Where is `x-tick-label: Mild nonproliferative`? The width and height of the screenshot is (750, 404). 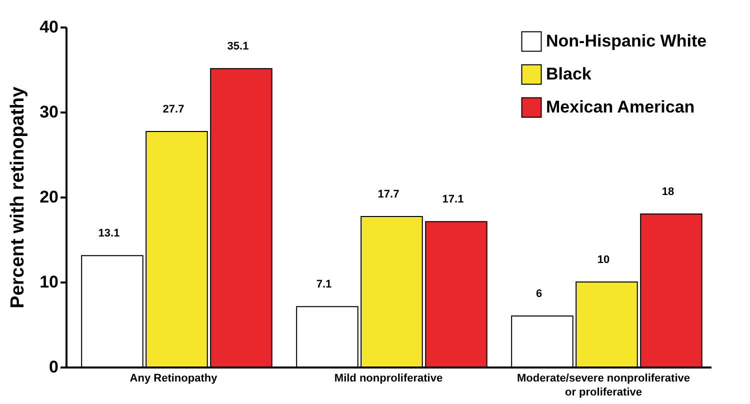
x-tick-label: Mild nonproliferative is located at coordinates (388, 378).